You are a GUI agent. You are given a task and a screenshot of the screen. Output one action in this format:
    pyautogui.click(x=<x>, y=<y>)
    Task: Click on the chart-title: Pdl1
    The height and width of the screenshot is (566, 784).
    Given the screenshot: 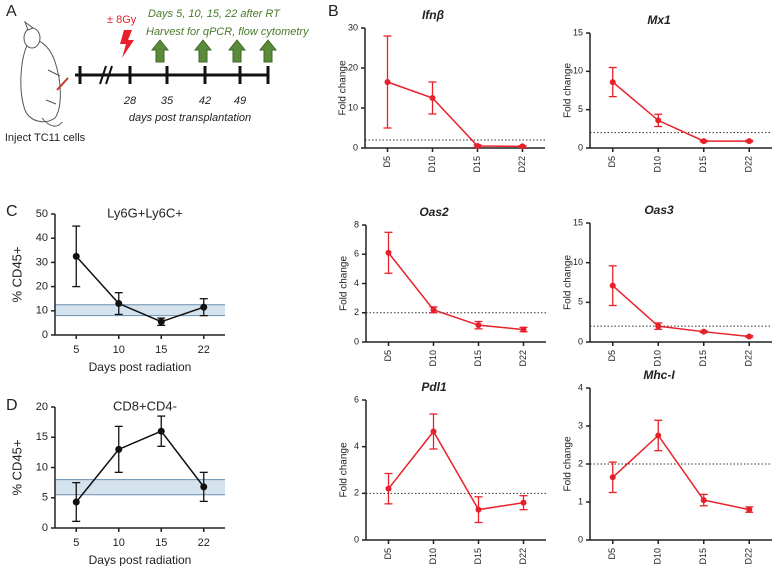 What is the action you would take?
    pyautogui.click(x=434, y=387)
    